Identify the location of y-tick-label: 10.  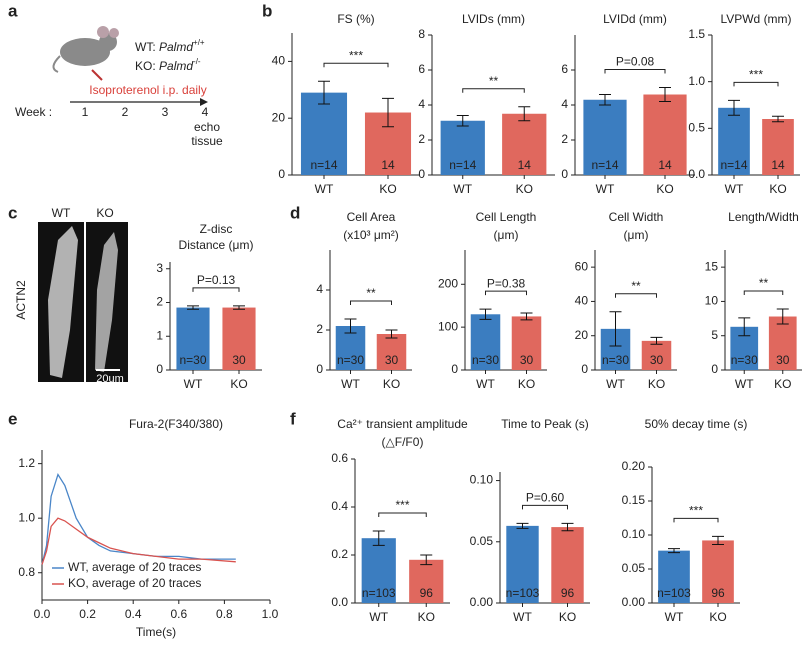
(712, 301).